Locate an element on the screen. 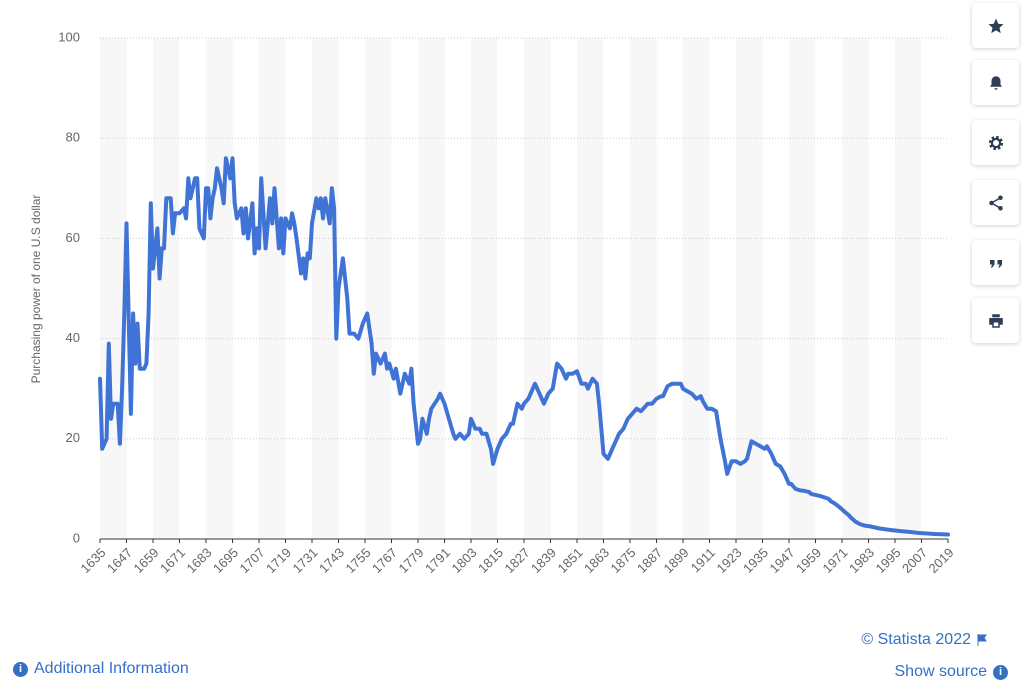  x-tick-label: 1743 is located at coordinates (331, 560).